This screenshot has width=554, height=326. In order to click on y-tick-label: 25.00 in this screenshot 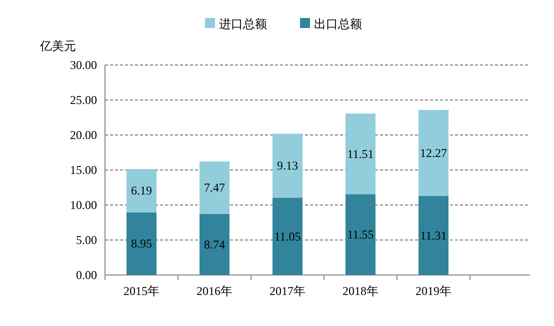, I will do `click(83, 100)`.